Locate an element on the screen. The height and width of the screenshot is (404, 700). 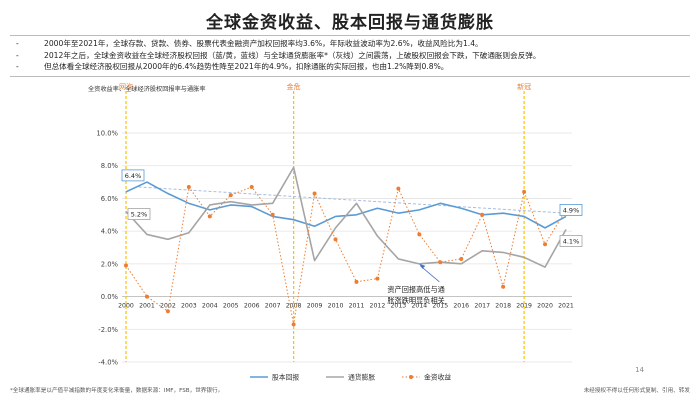
annotation-arrowhead is located at coordinates (422, 266).